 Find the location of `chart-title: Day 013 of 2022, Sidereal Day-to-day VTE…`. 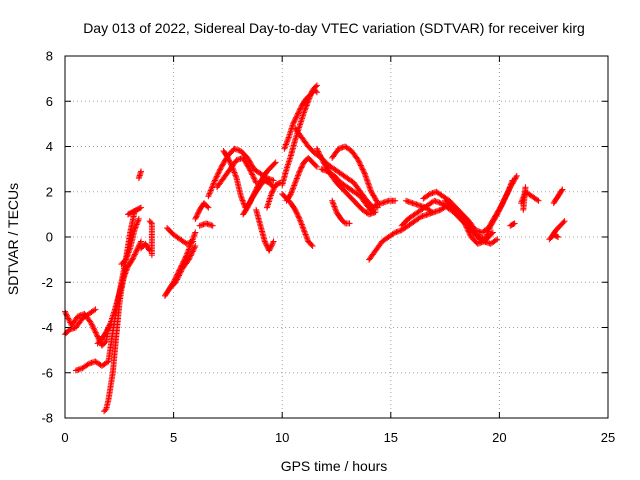

chart-title: Day 013 of 2022, Sidereal Day-to-day VTE… is located at coordinates (334, 28).